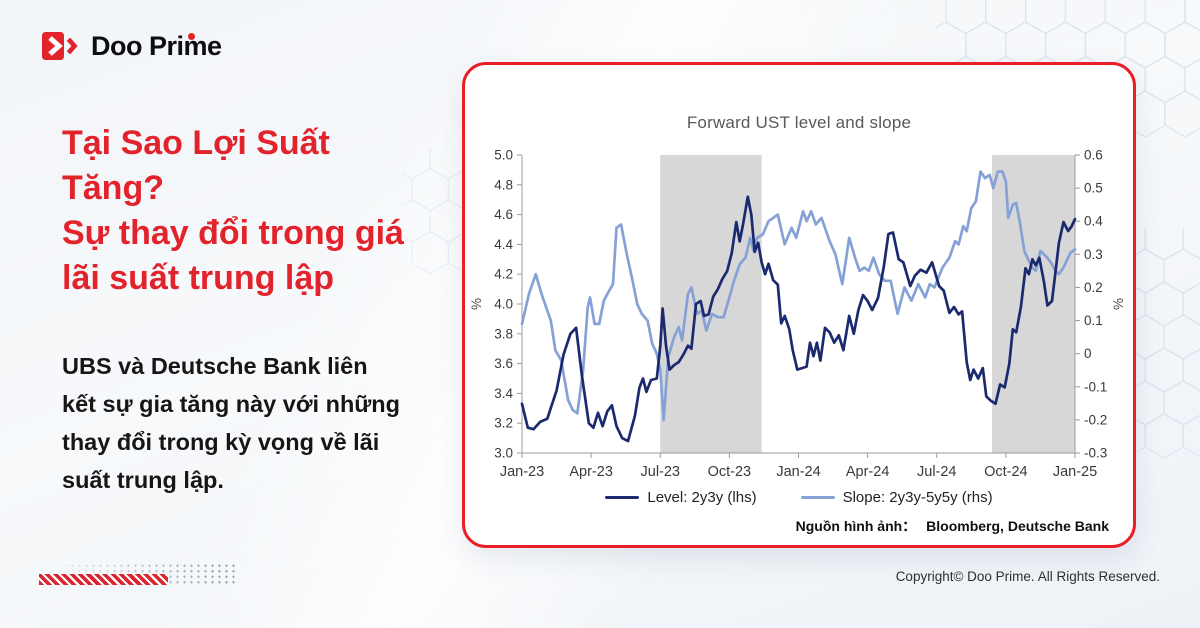  I want to click on image-source: Nguồn hình ảnh： Bloomberg, Deutsche Bank, so click(952, 526).